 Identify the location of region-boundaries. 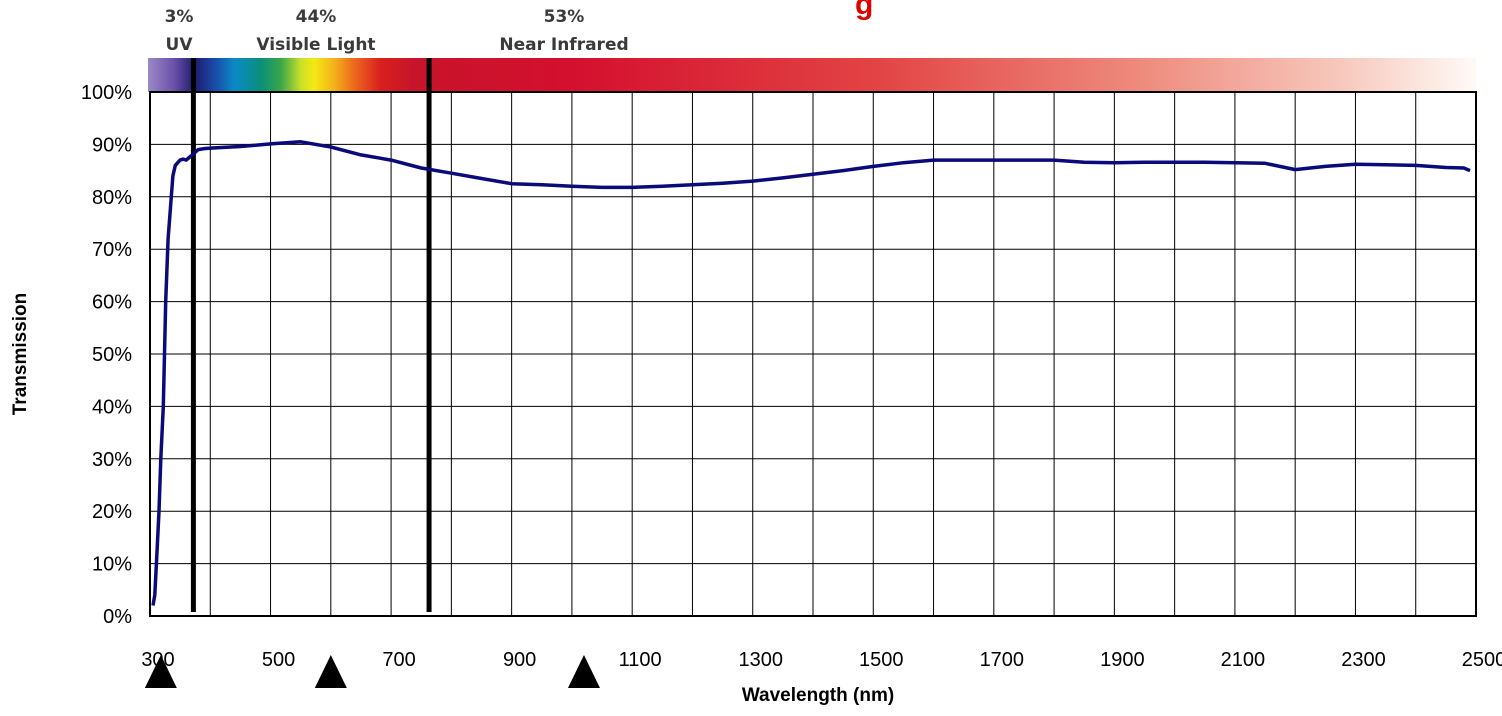
(311, 335).